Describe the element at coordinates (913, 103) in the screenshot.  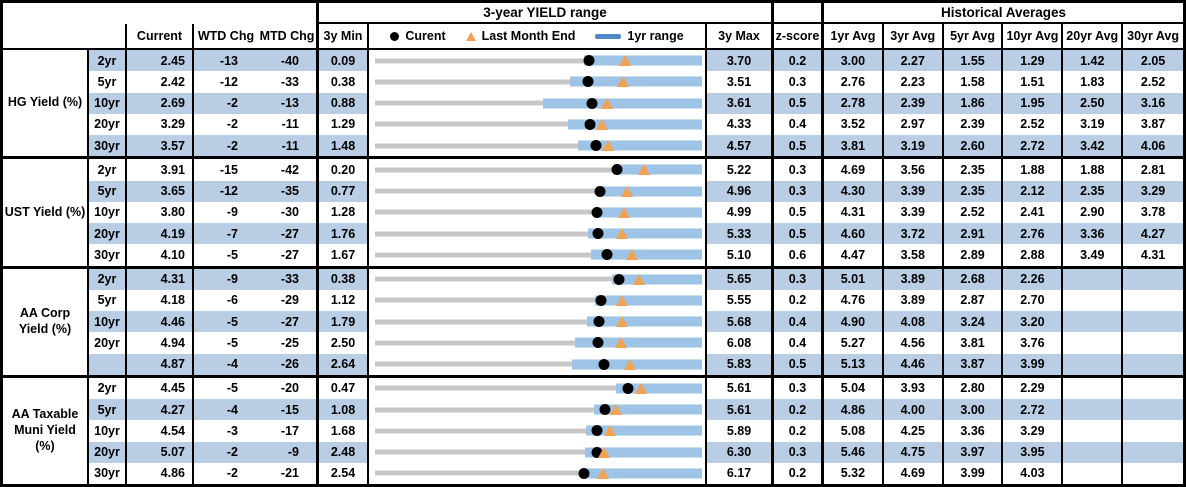
I see `avg-value: 2.39` at that location.